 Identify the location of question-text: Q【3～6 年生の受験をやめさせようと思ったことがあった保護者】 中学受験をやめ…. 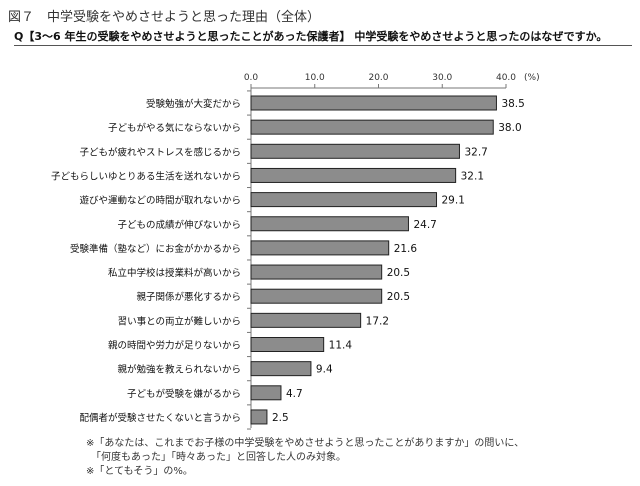
(311, 36).